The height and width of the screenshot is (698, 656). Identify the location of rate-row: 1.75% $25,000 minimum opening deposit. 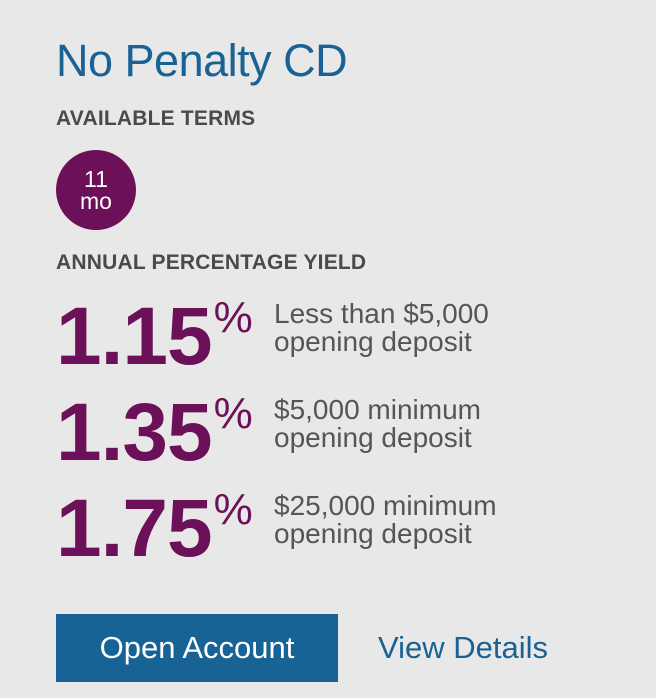
(346, 534).